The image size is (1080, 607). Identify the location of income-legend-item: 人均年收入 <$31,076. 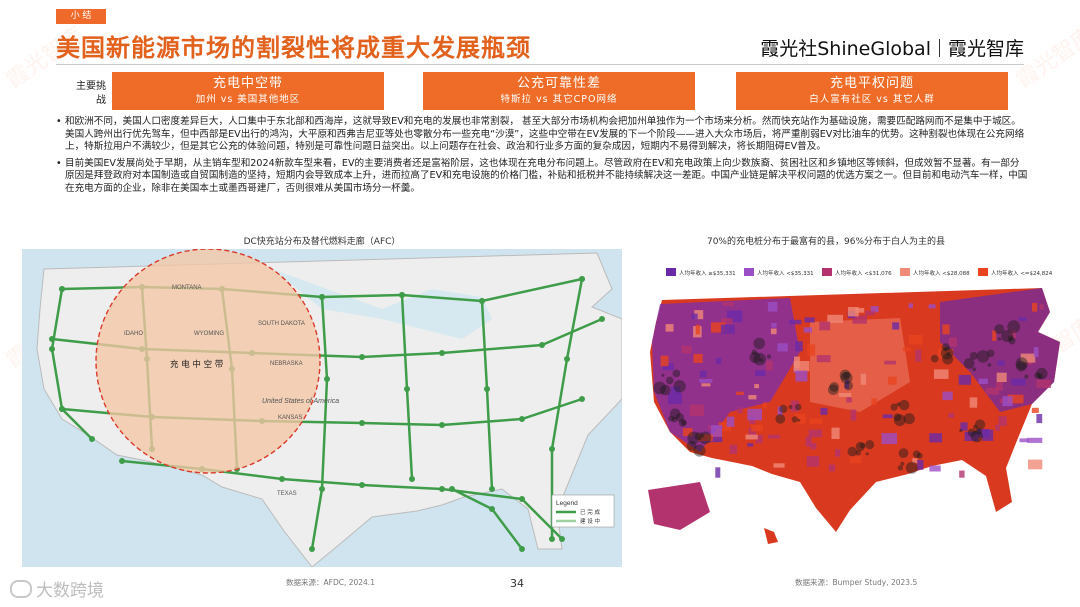
(857, 272).